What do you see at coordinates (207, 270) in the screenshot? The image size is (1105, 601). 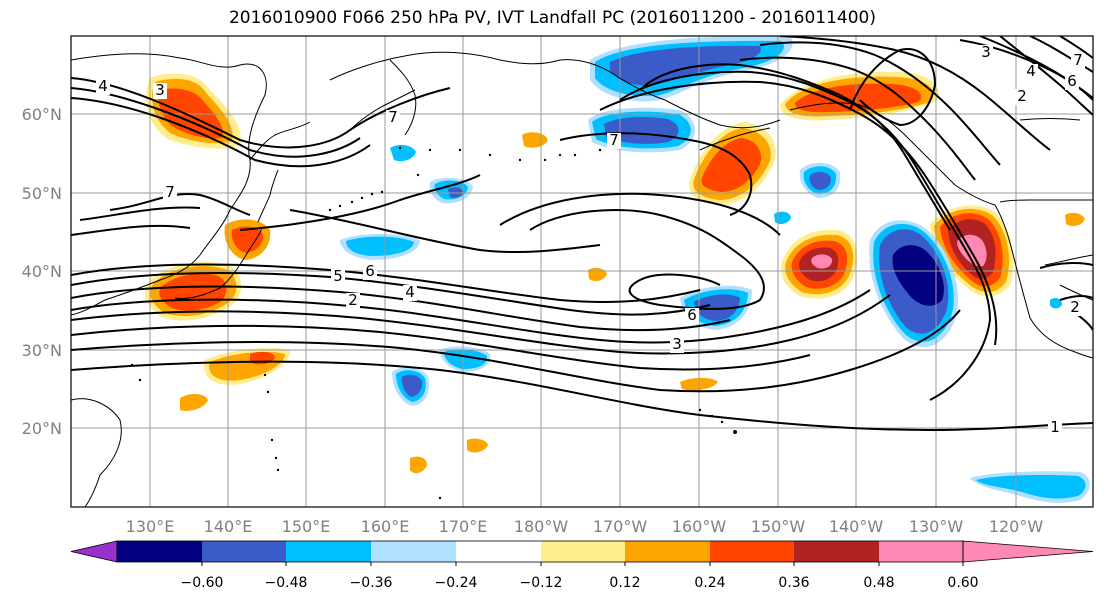 I see `positive-anomaly-japan` at bounding box center [207, 270].